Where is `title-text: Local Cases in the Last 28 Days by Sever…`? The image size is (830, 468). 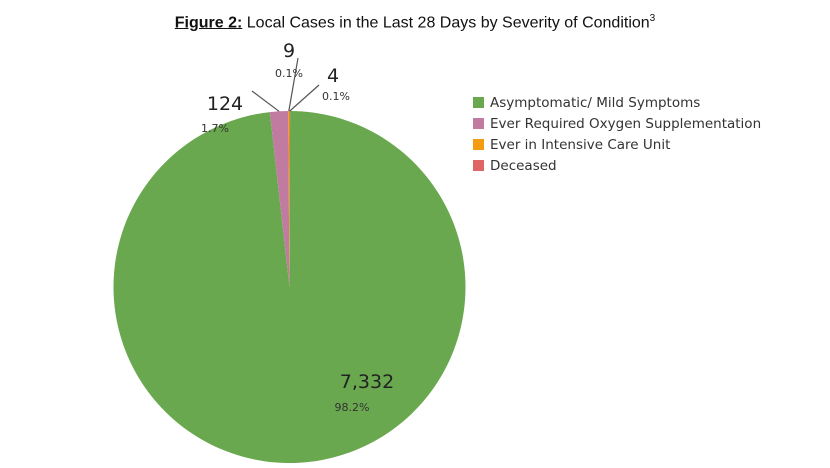 title-text: Local Cases in the Last 28 Days by Sever… is located at coordinates (448, 23).